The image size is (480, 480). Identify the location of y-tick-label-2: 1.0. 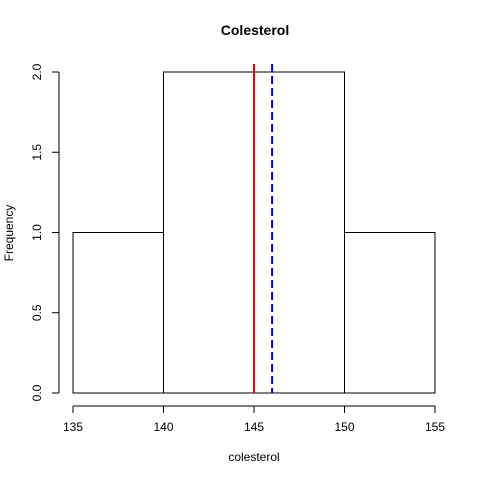
(37, 232).